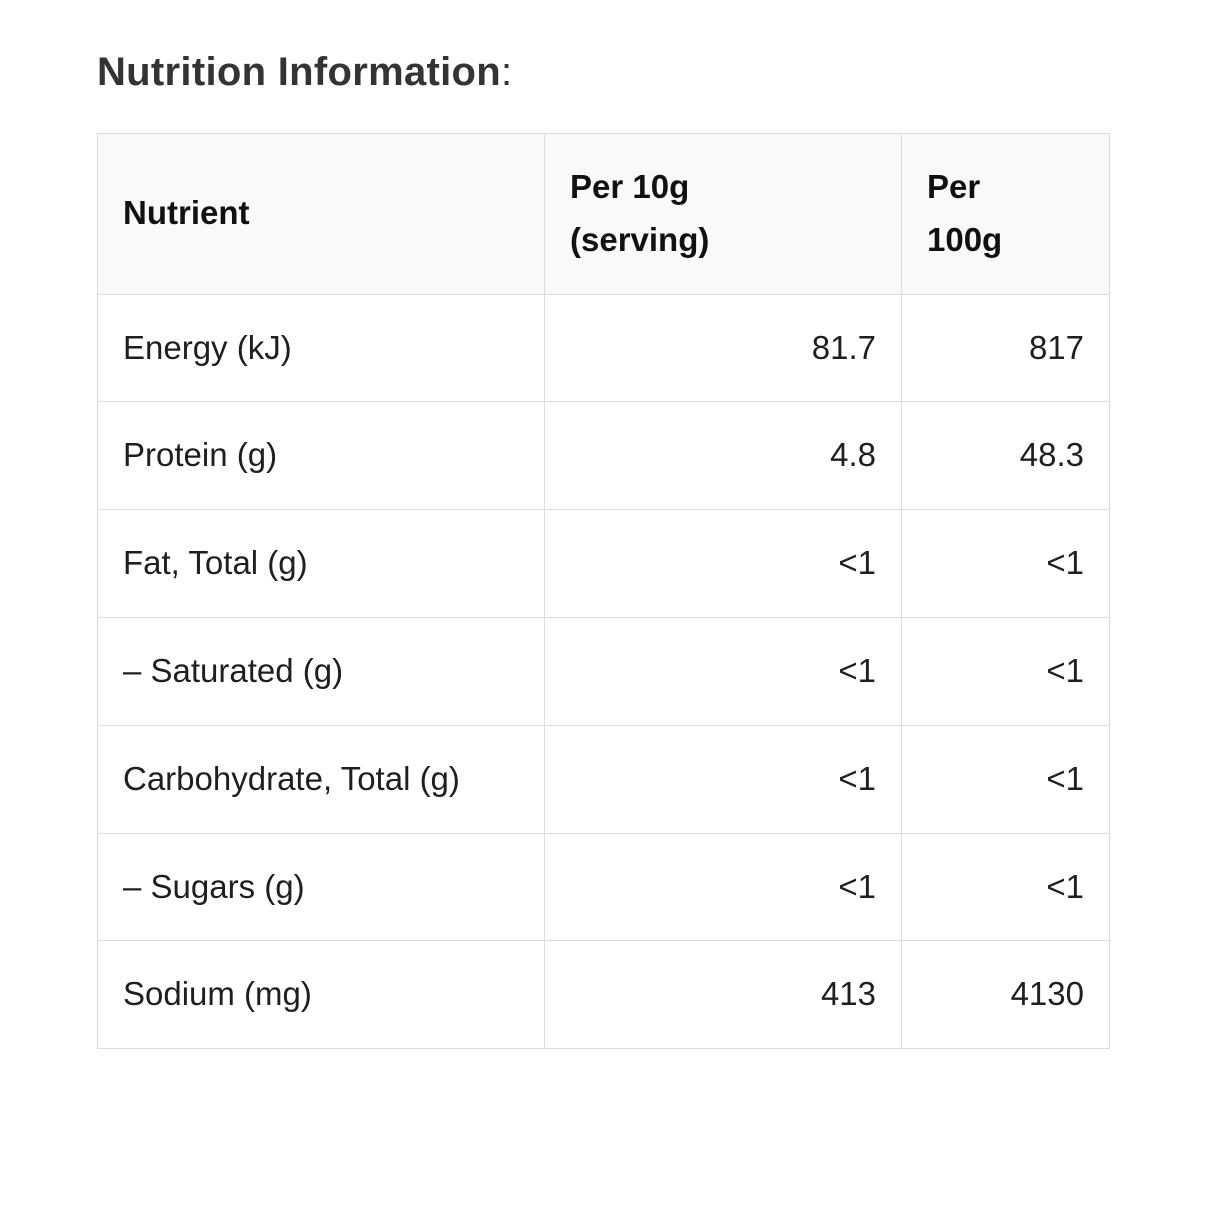 This screenshot has width=1206, height=1206. I want to click on table-row-sodium: Sodium (mg) 413 4130, so click(603, 995).